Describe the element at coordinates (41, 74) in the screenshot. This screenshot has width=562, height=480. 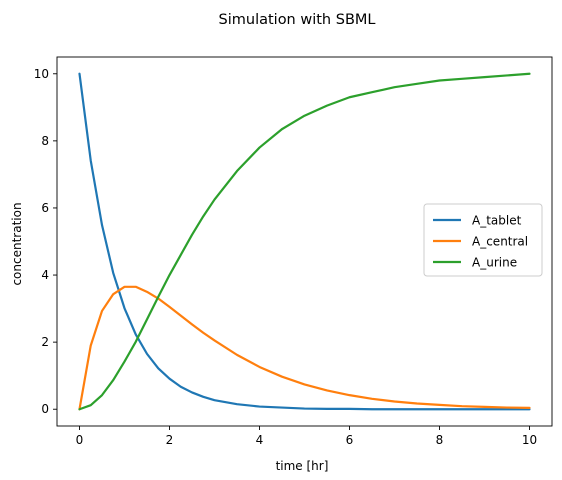
I see `y-tick-label: 10` at that location.